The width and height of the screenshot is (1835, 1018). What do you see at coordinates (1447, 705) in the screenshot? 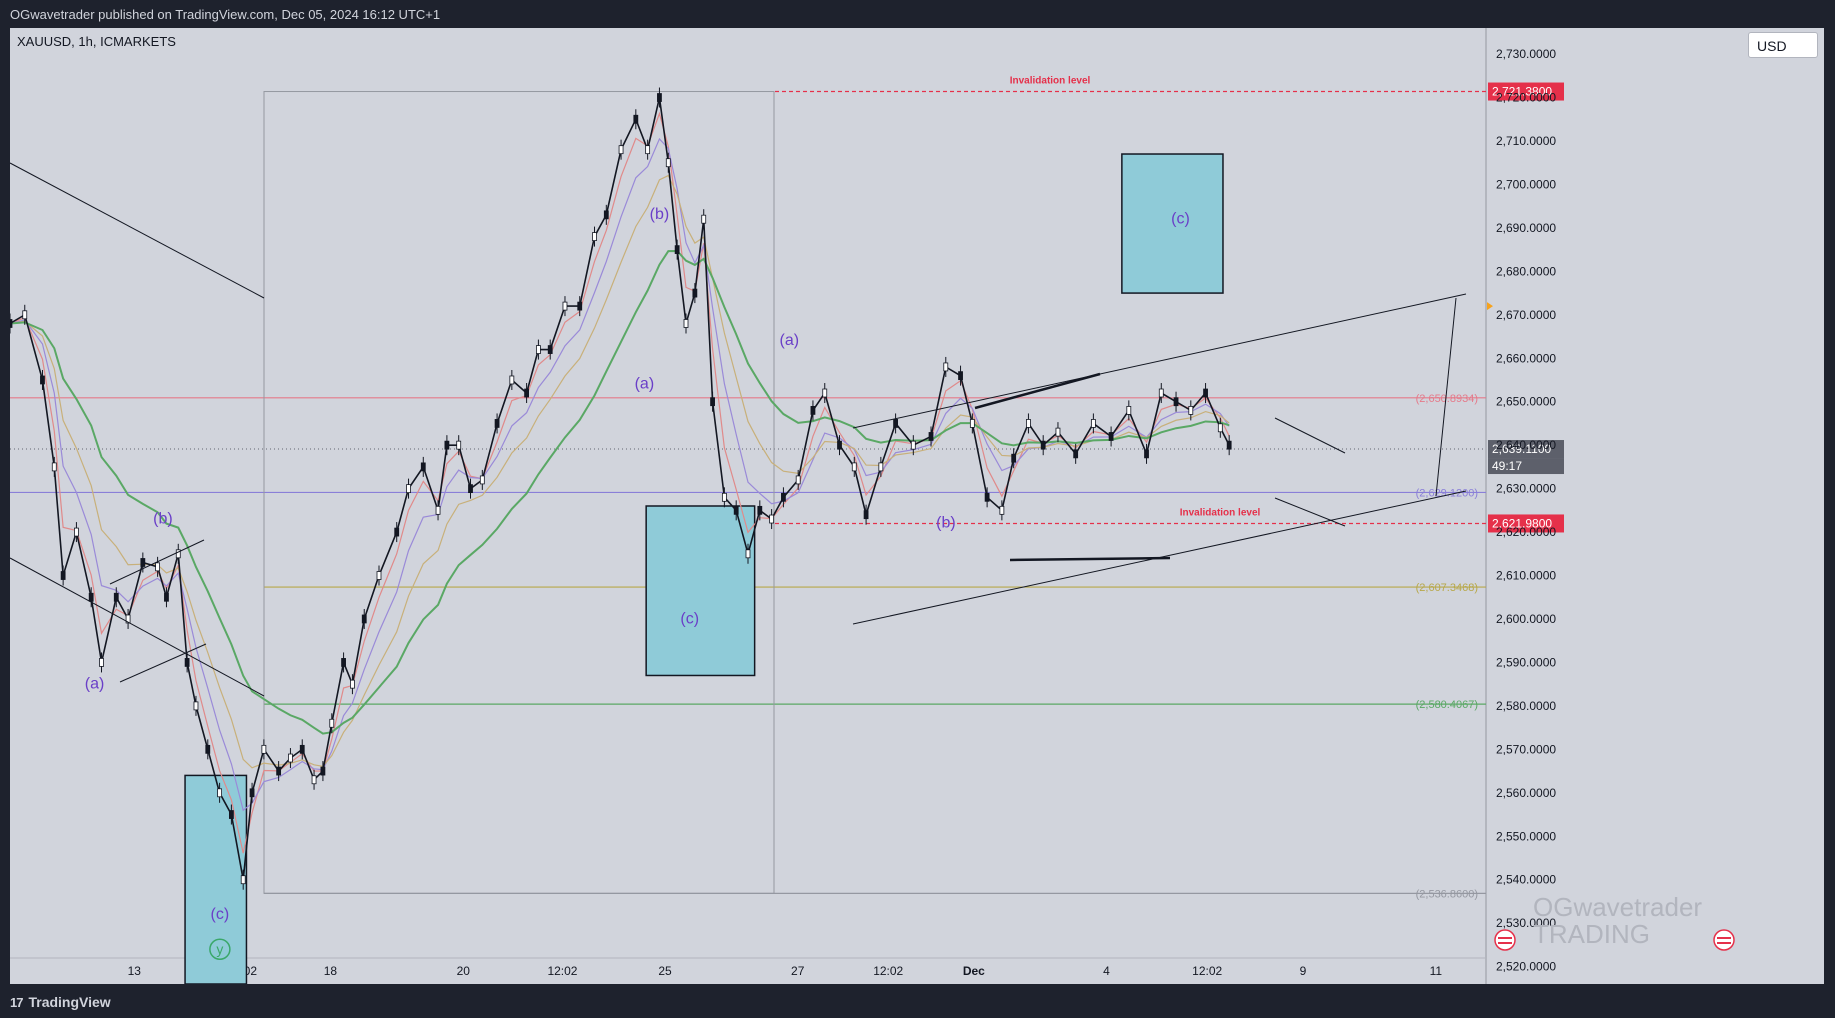
I see `level-label-6: (2,580.4067)` at bounding box center [1447, 705].